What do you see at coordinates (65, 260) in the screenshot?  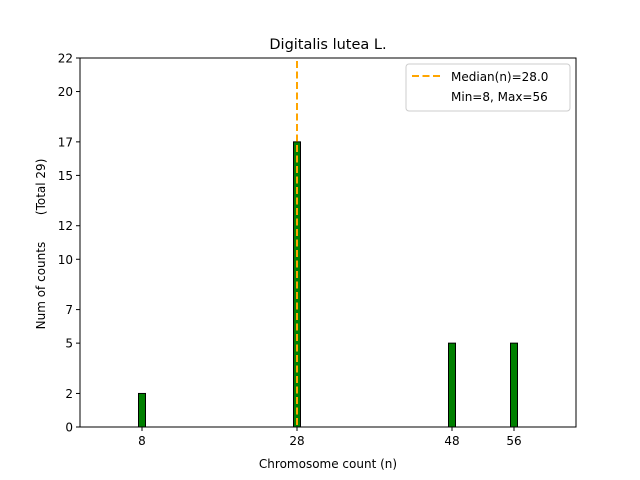 I see `y-tick-label-10: 10` at bounding box center [65, 260].